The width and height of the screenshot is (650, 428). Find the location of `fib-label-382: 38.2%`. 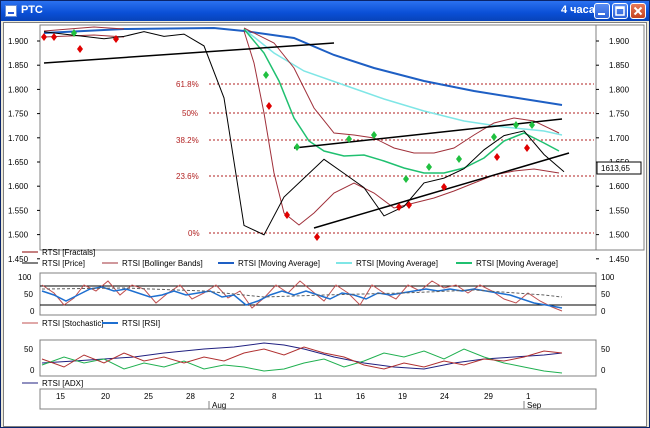

fib-label-382: 38.2% is located at coordinates (187, 140).